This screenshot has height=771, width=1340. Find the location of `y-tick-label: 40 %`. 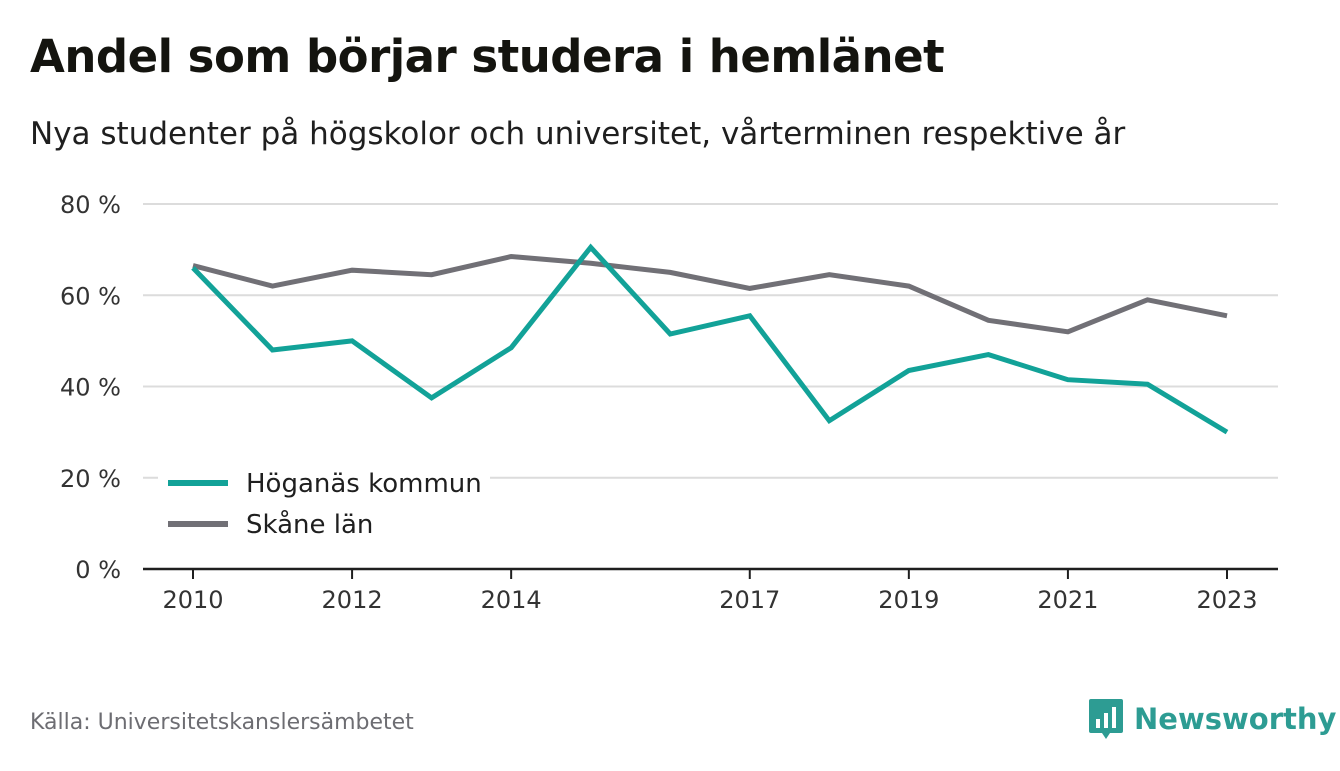

y-tick-label: 40 % is located at coordinates (90, 388).